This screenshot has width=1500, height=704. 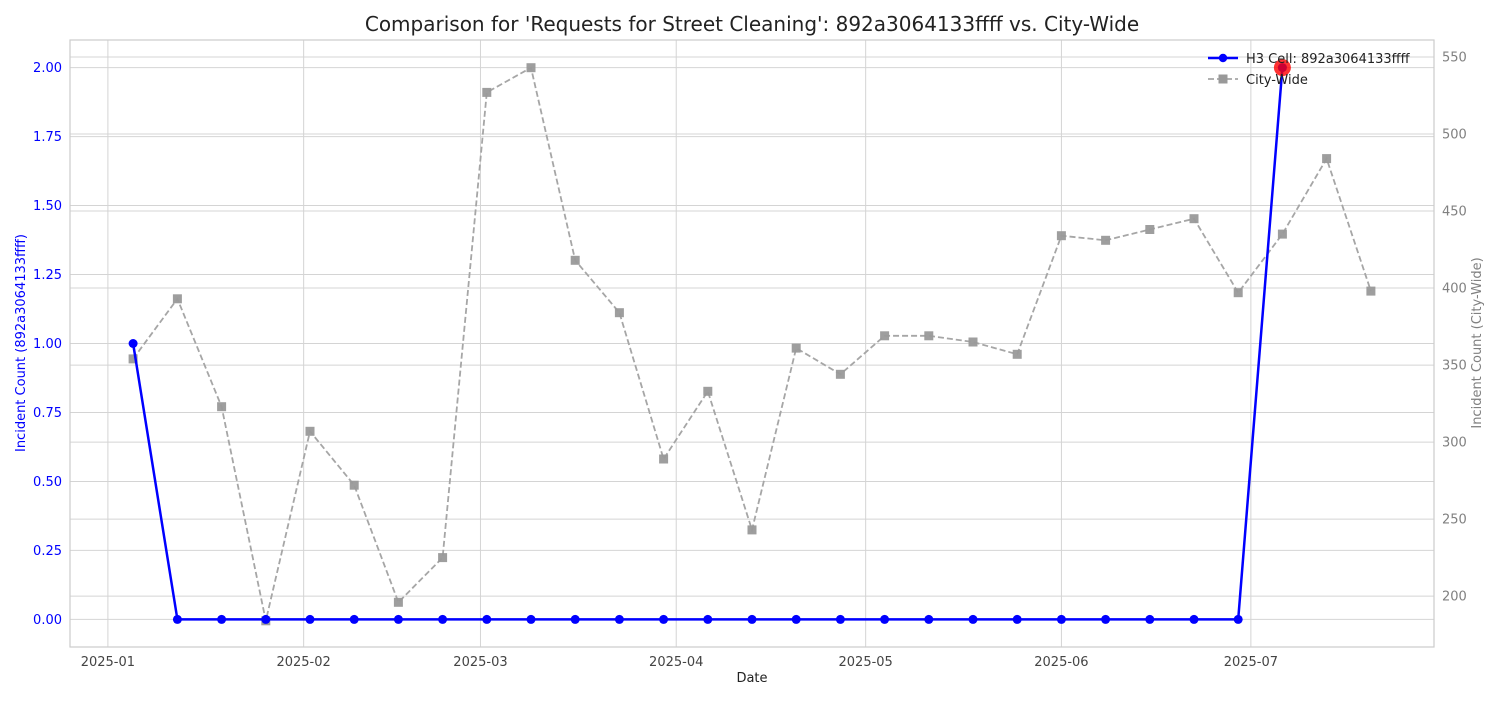 What do you see at coordinates (1277, 80) in the screenshot?
I see `legend-citywide-label: City-Wide` at bounding box center [1277, 80].